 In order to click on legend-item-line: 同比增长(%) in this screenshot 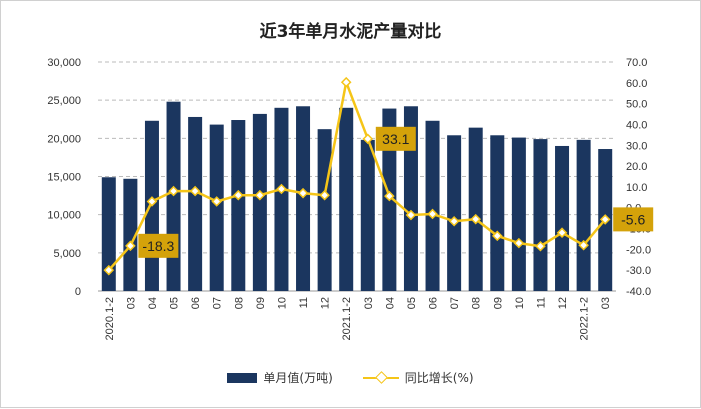, I will do `click(418, 377)`.